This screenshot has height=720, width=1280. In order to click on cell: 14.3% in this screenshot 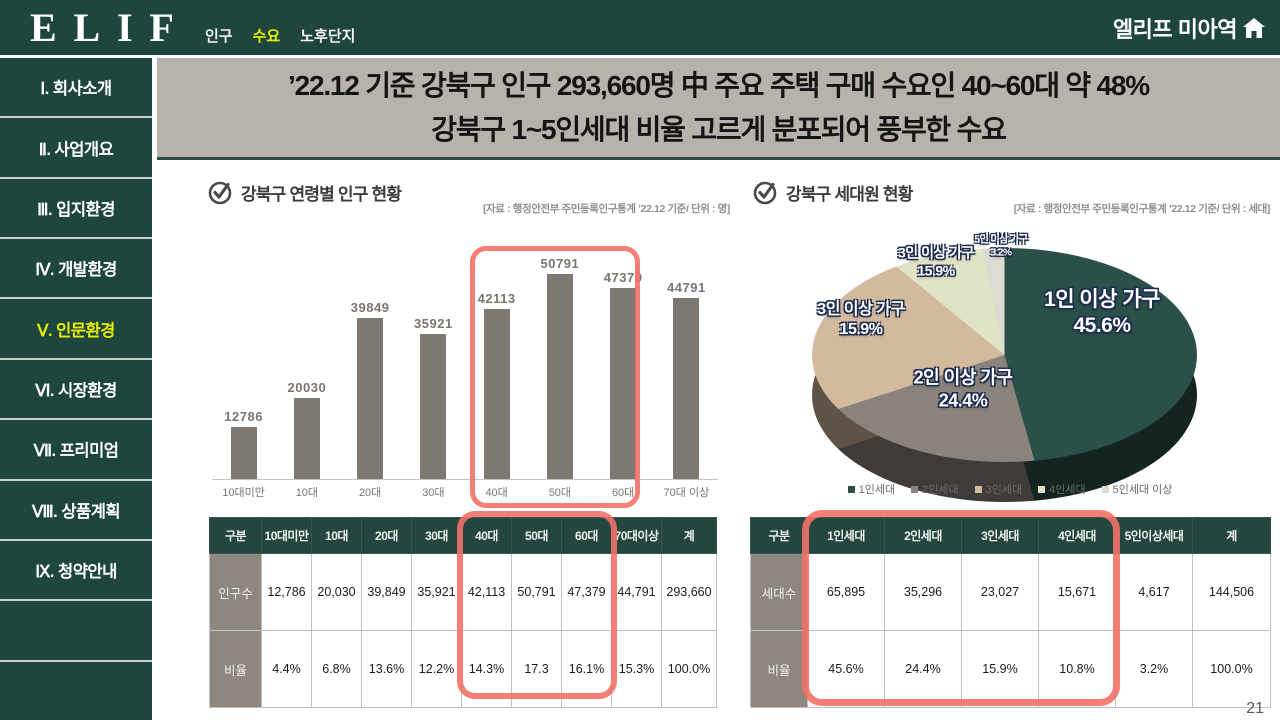, I will do `click(486, 669)`.